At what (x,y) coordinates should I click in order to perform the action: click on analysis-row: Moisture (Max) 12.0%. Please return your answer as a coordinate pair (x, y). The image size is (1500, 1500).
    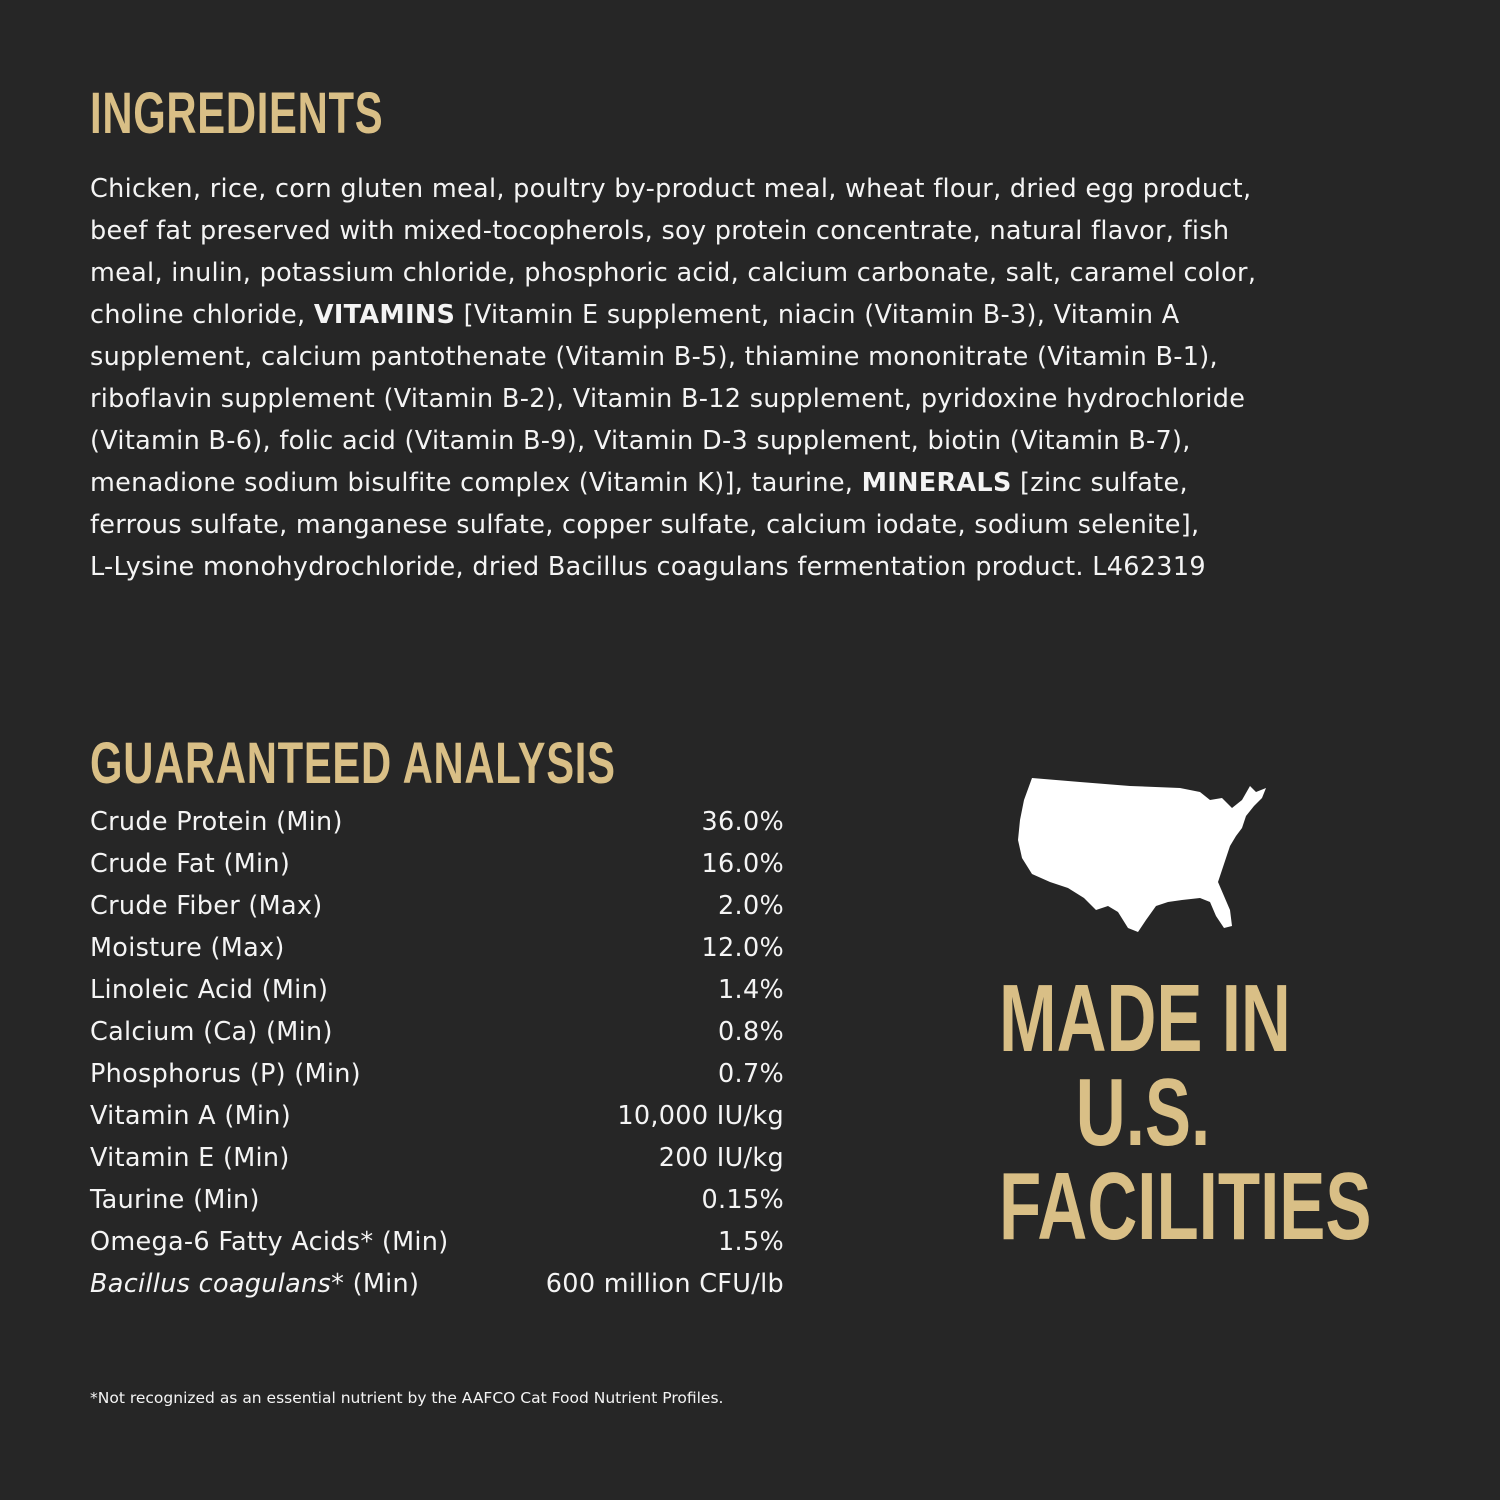
    Looking at the image, I should click on (437, 948).